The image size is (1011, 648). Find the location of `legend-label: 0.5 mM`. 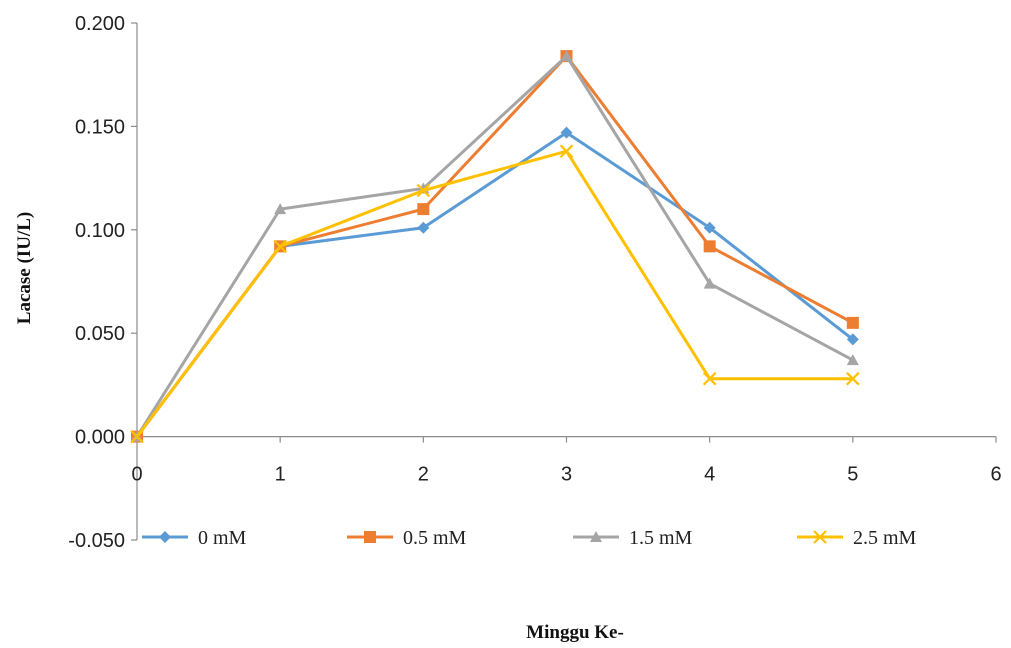

legend-label: 0.5 mM is located at coordinates (435, 538).